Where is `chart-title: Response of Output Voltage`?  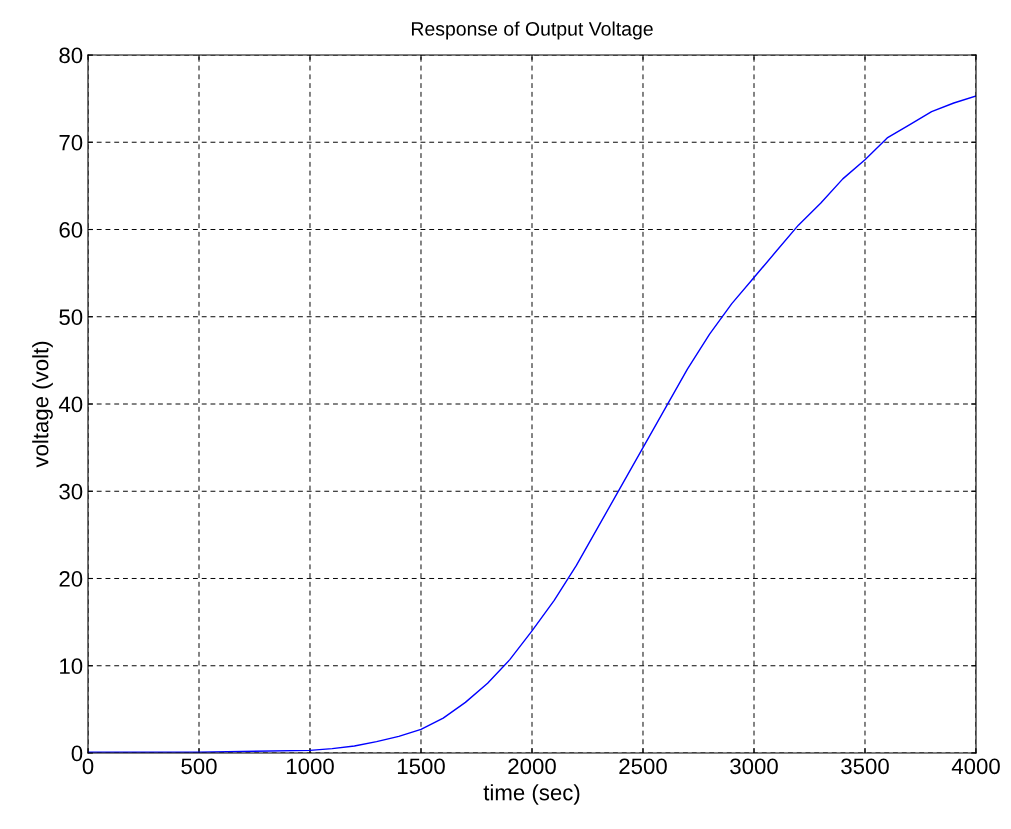
chart-title: Response of Output Voltage is located at coordinates (532, 30).